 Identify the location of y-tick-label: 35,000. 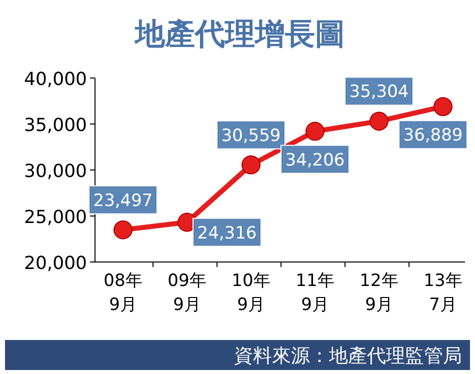
(55, 125).